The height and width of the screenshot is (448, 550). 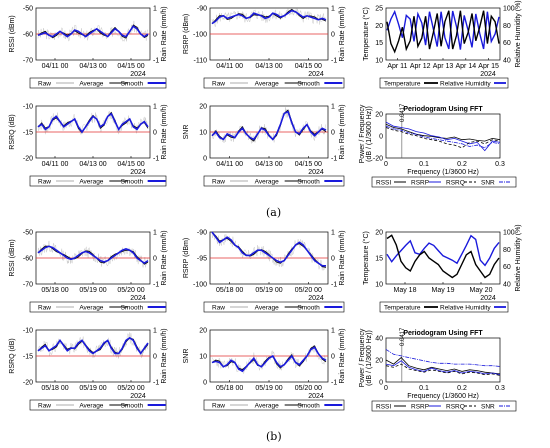 What do you see at coordinates (455, 407) in the screenshot?
I see `legend-label: RSRQ` at bounding box center [455, 407].